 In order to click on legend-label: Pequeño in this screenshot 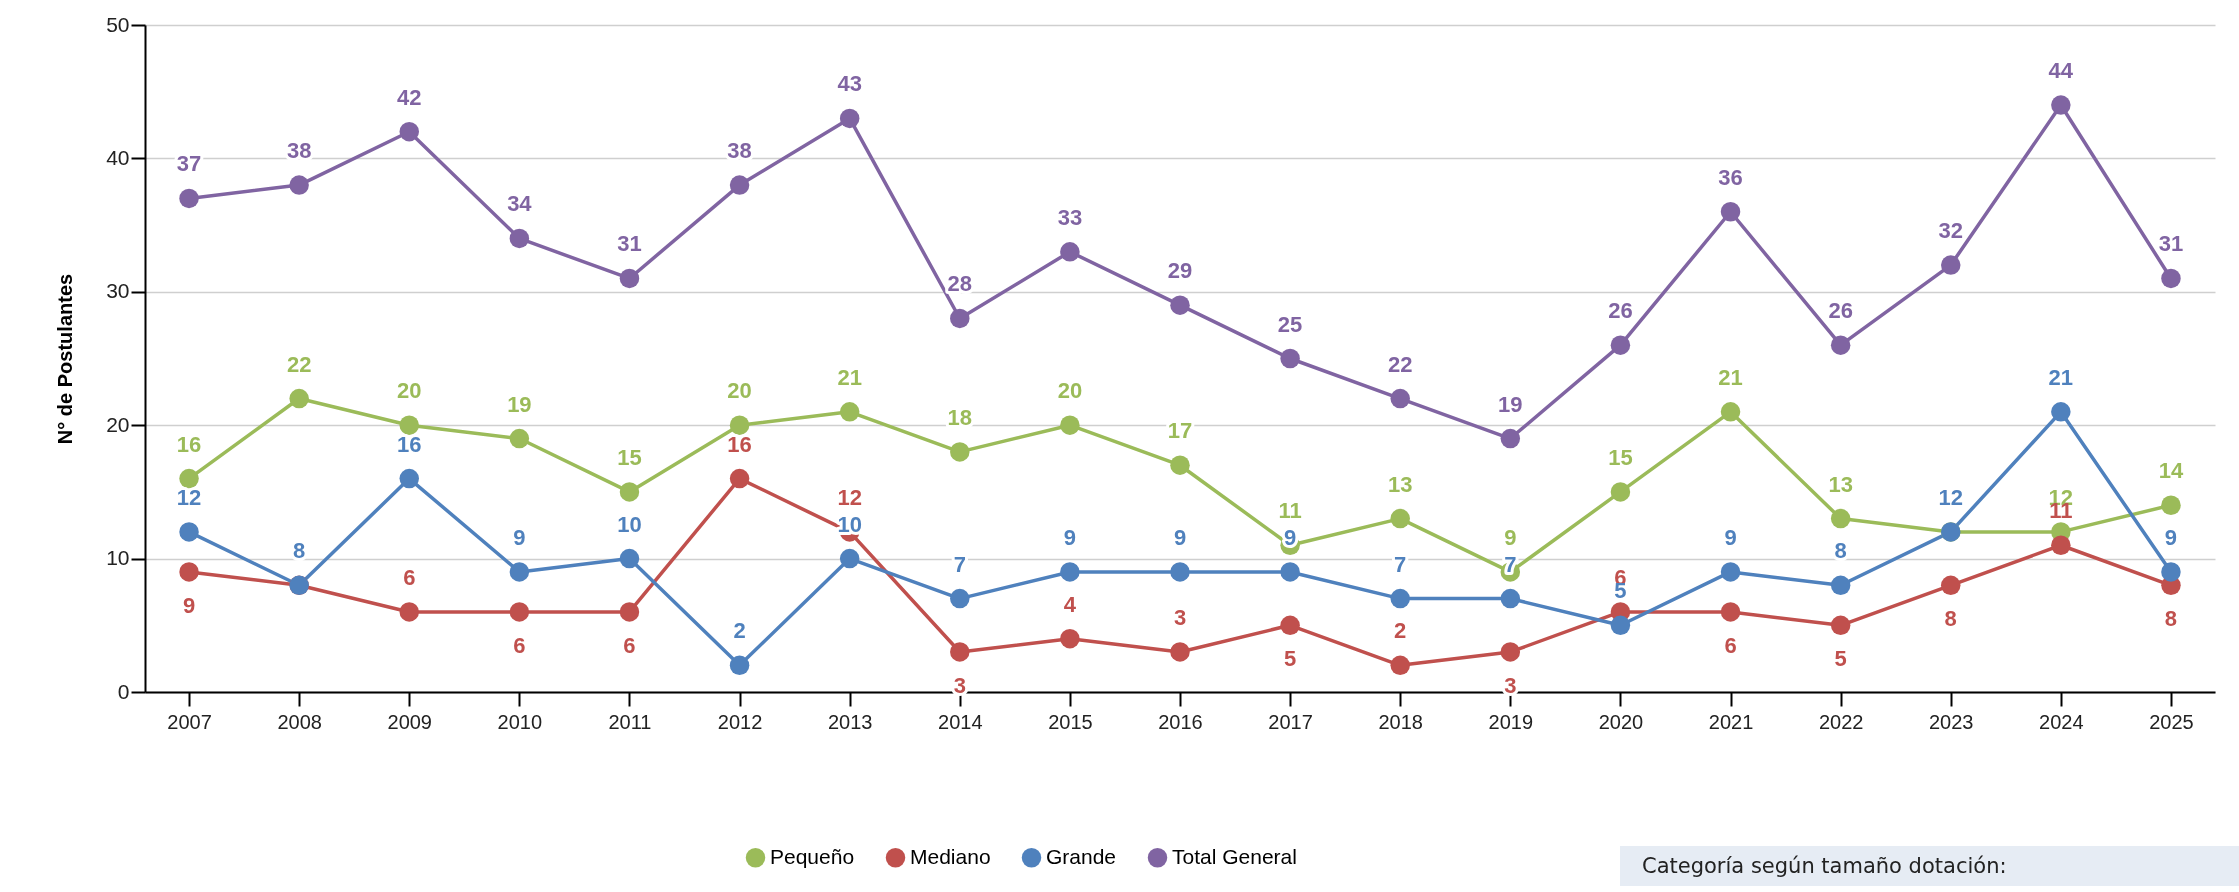, I will do `click(812, 856)`.